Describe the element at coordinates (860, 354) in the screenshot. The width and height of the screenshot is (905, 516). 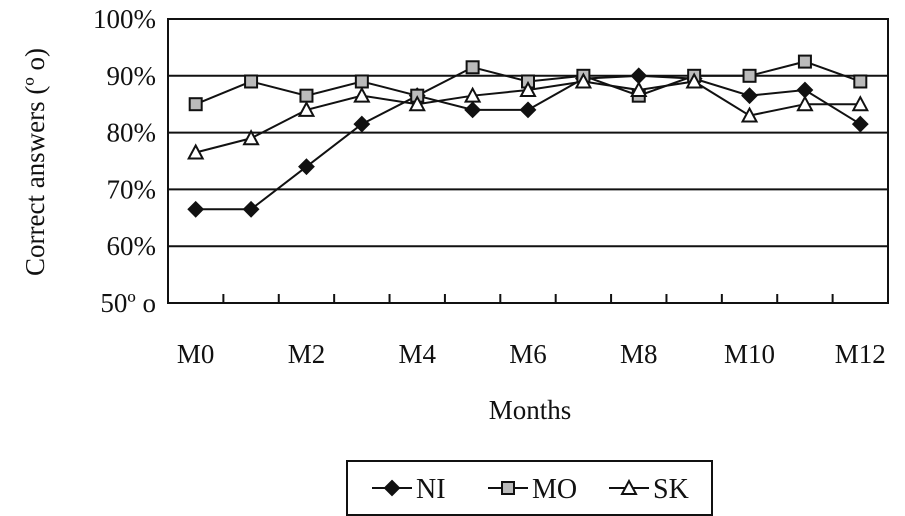
I see `x-tick-label: M12` at that location.